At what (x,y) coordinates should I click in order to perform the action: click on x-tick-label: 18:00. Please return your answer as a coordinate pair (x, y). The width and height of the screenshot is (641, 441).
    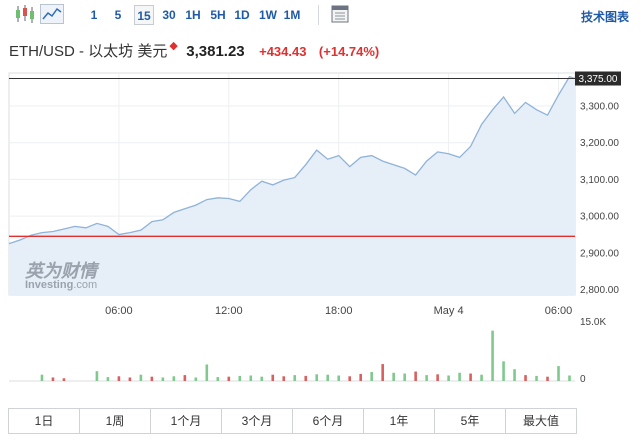
    Looking at the image, I should click on (339, 311).